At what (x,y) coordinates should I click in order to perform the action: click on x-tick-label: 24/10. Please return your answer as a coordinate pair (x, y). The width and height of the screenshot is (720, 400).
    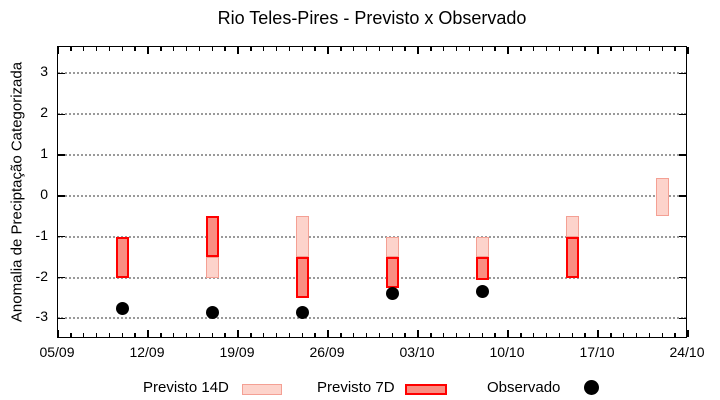
    Looking at the image, I should click on (687, 352).